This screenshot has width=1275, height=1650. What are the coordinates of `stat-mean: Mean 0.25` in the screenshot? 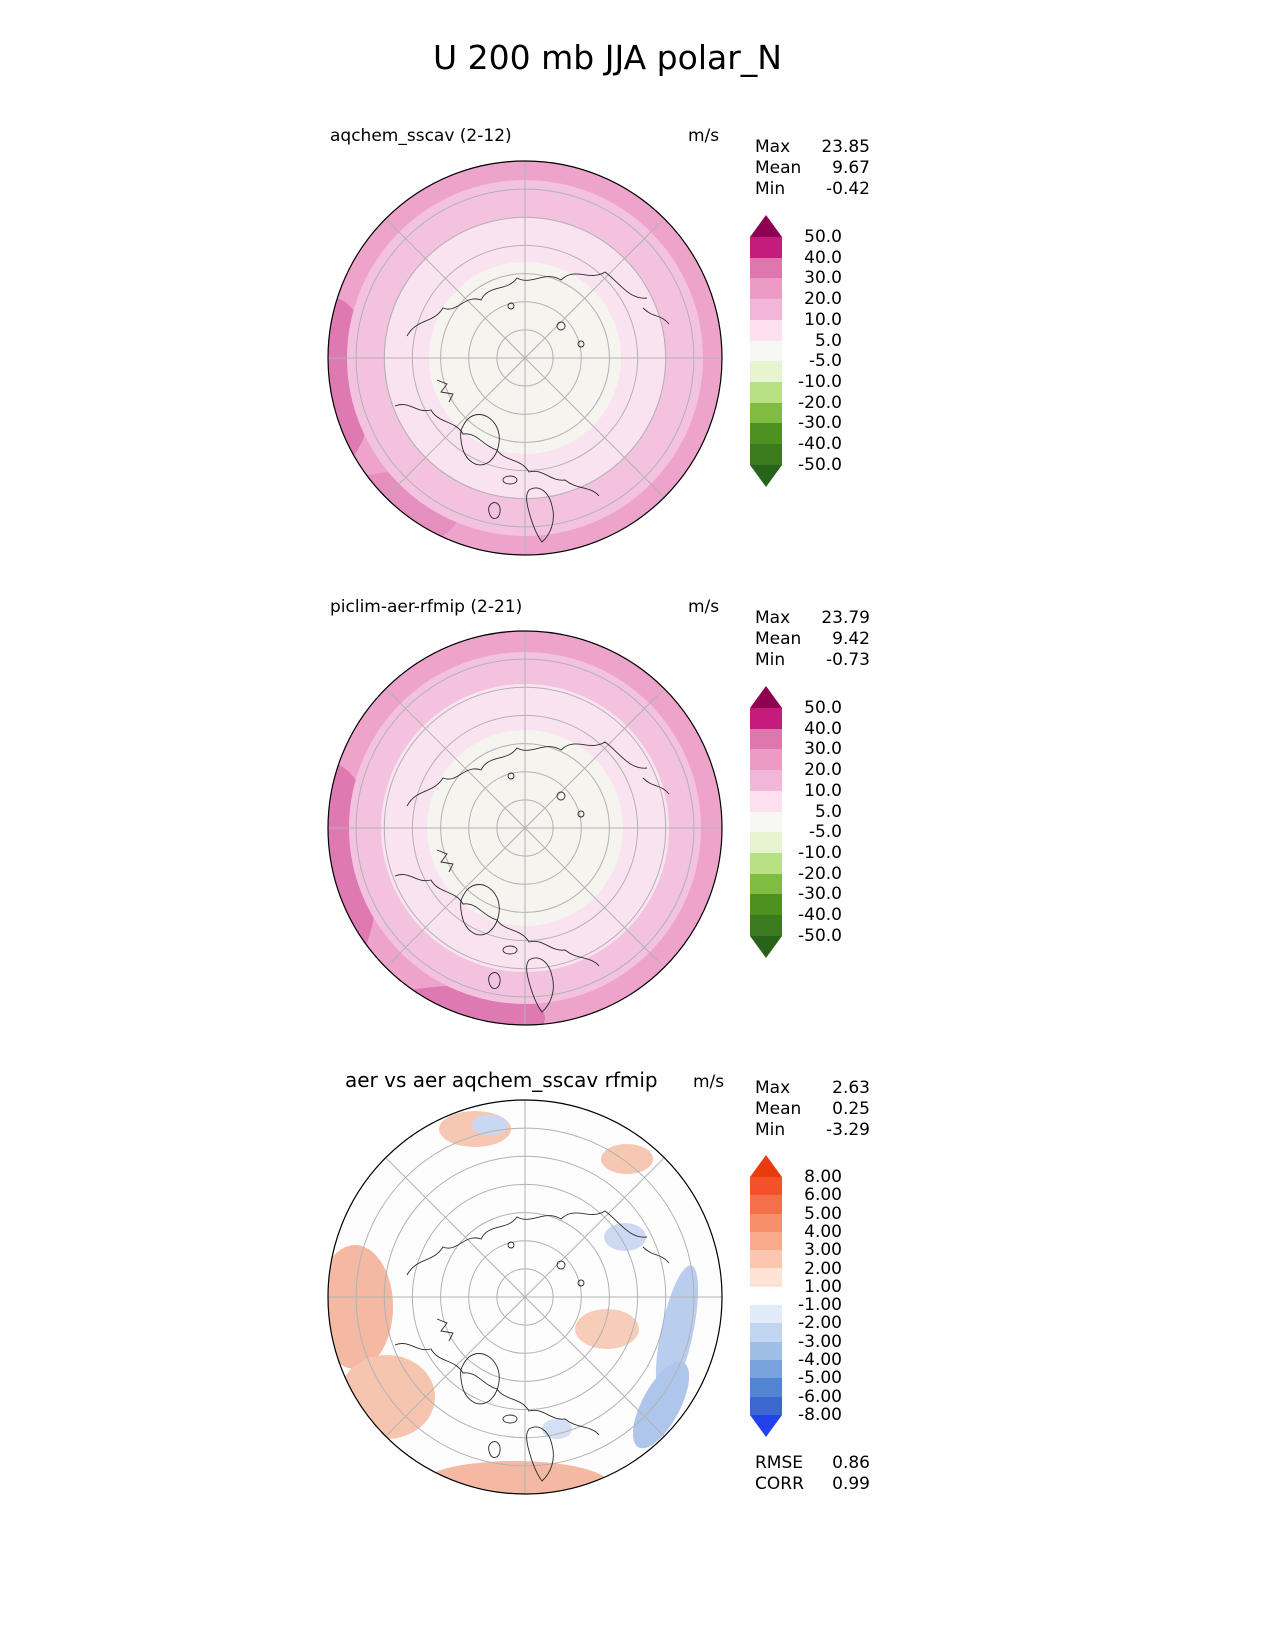 It's located at (812, 1109).